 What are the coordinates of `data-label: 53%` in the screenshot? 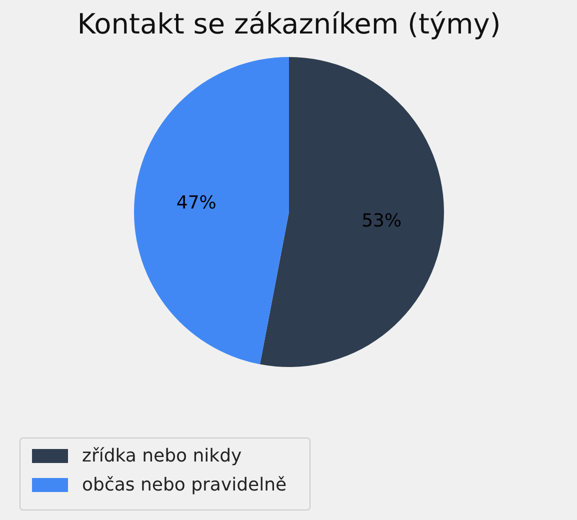 It's located at (382, 221).